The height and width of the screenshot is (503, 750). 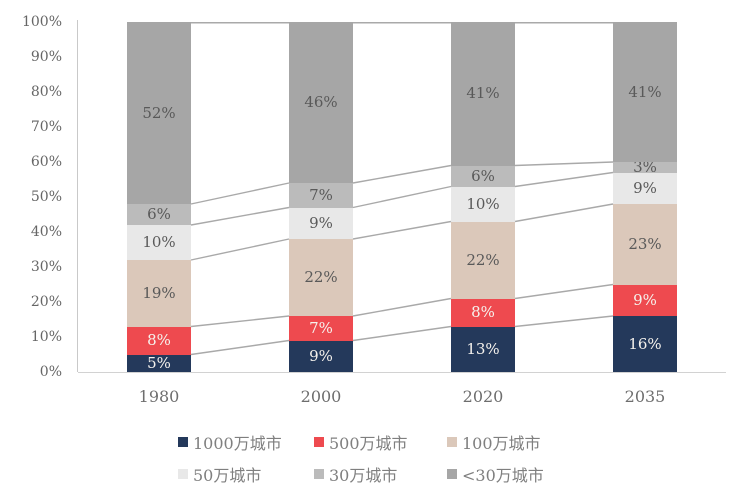 What do you see at coordinates (46, 162) in the screenshot?
I see `y-axis-tick-label: 60%` at bounding box center [46, 162].